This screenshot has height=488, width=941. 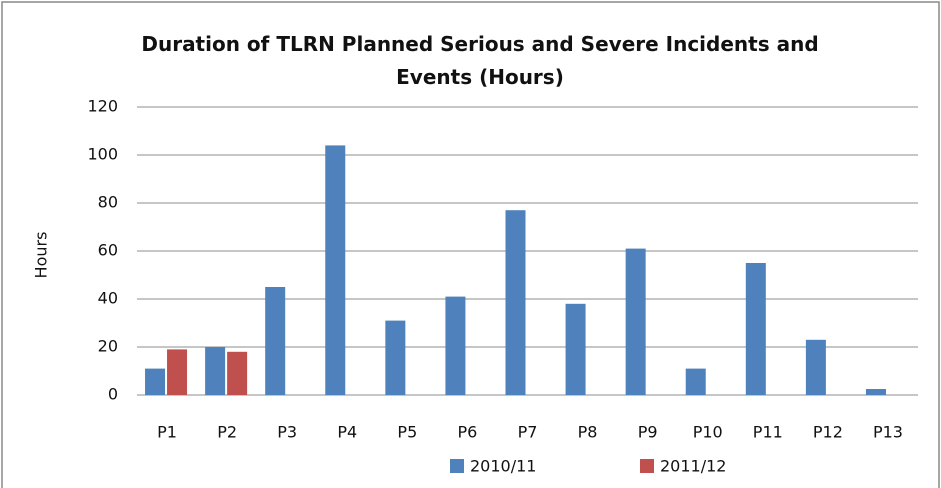 I want to click on legend-label: 2011/12, so click(x=693, y=466).